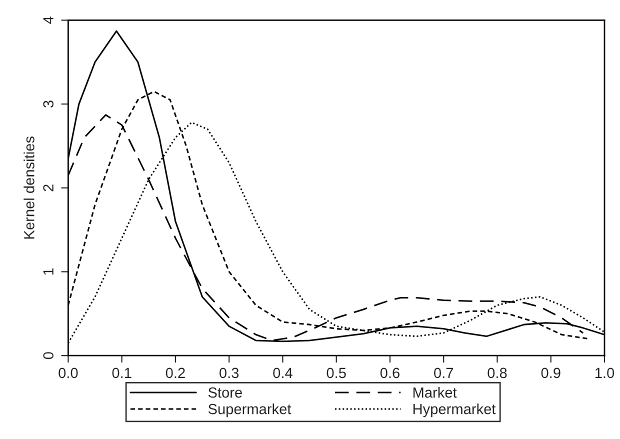 The height and width of the screenshot is (439, 620). I want to click on x-tick-label: 0.5, so click(336, 373).